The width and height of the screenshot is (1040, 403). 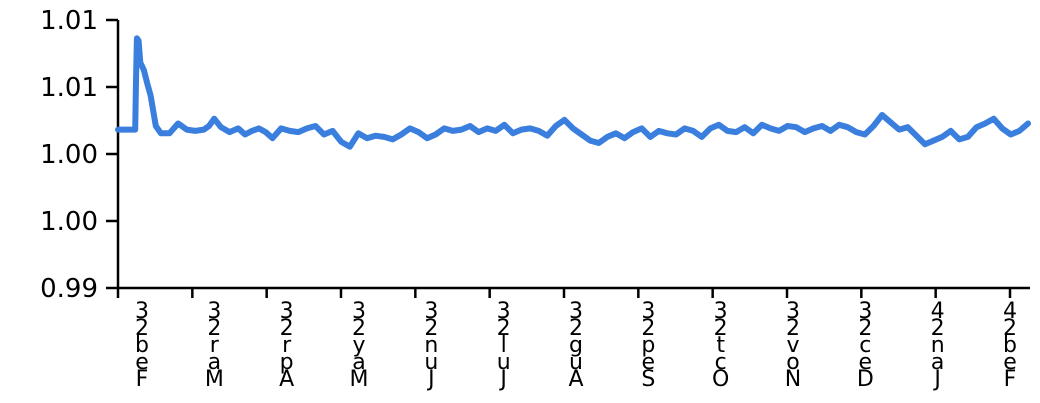 What do you see at coordinates (720, 379) in the screenshot?
I see `x-tick-char: O` at bounding box center [720, 379].